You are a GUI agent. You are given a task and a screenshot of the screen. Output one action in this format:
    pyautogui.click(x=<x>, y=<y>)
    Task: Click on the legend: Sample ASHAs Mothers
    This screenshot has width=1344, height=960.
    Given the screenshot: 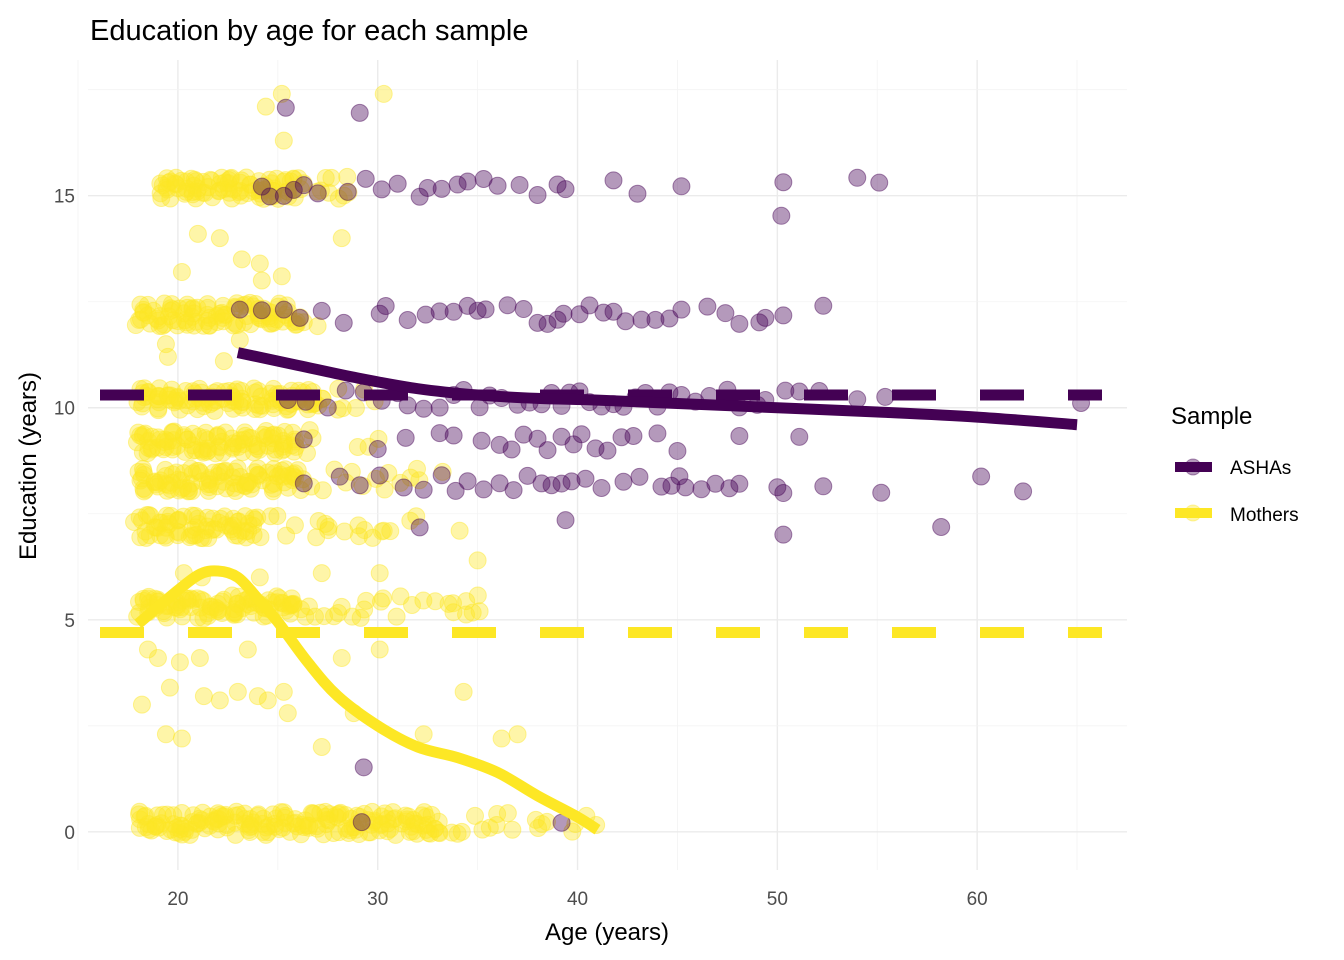 What is the action you would take?
    pyautogui.click(x=1235, y=464)
    